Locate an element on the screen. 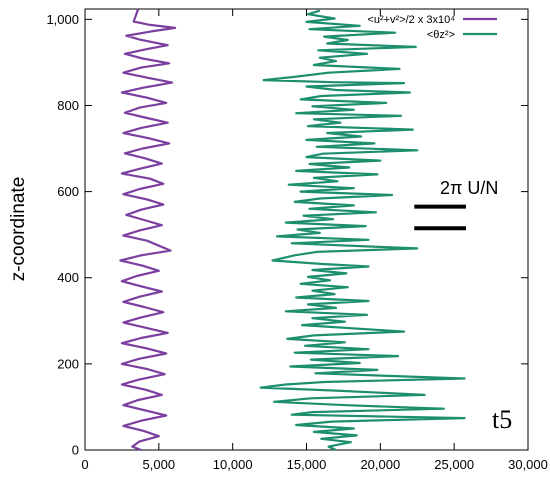 The width and height of the screenshot is (550, 480). x-tick-label: 10,000 is located at coordinates (233, 464).